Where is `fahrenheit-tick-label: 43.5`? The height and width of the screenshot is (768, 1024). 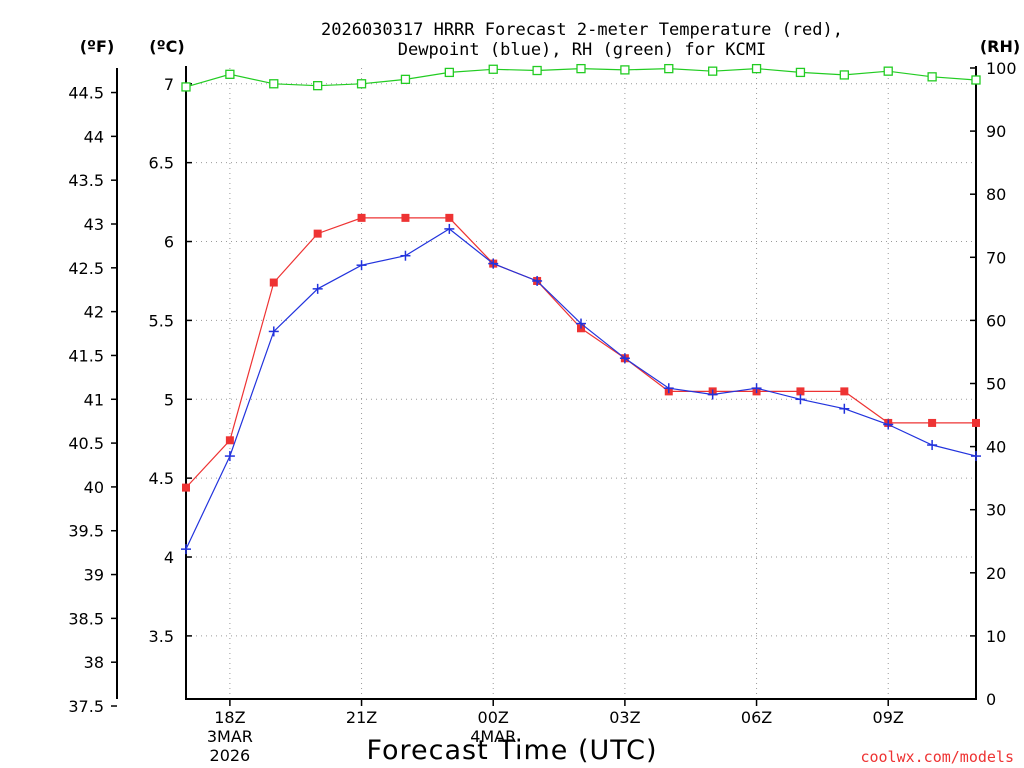
fahrenheit-tick-label: 43.5 is located at coordinates (86, 180).